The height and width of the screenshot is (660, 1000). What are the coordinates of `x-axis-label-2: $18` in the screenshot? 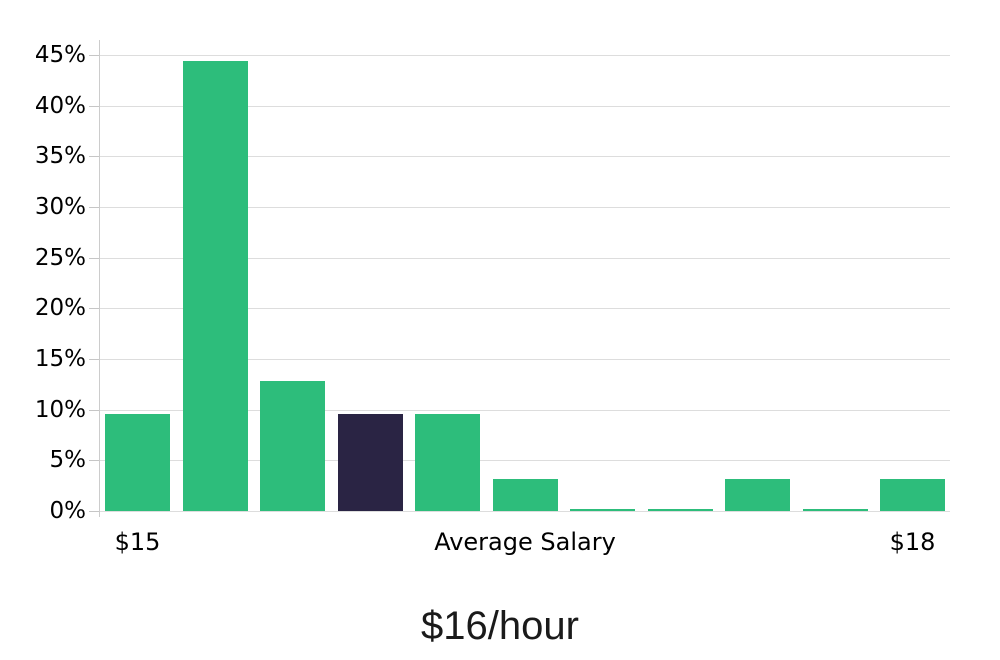 It's located at (912, 542).